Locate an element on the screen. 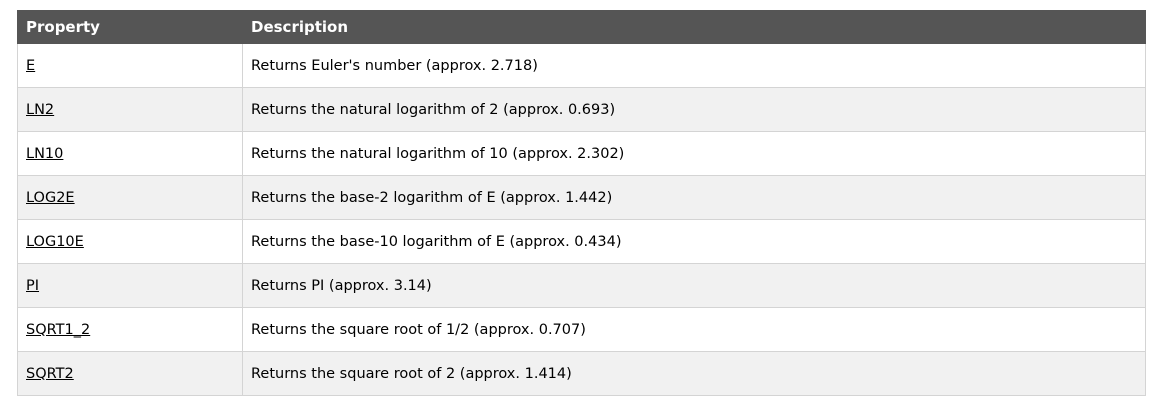 The width and height of the screenshot is (1153, 402). table-header-row: Property Description is located at coordinates (581, 27).